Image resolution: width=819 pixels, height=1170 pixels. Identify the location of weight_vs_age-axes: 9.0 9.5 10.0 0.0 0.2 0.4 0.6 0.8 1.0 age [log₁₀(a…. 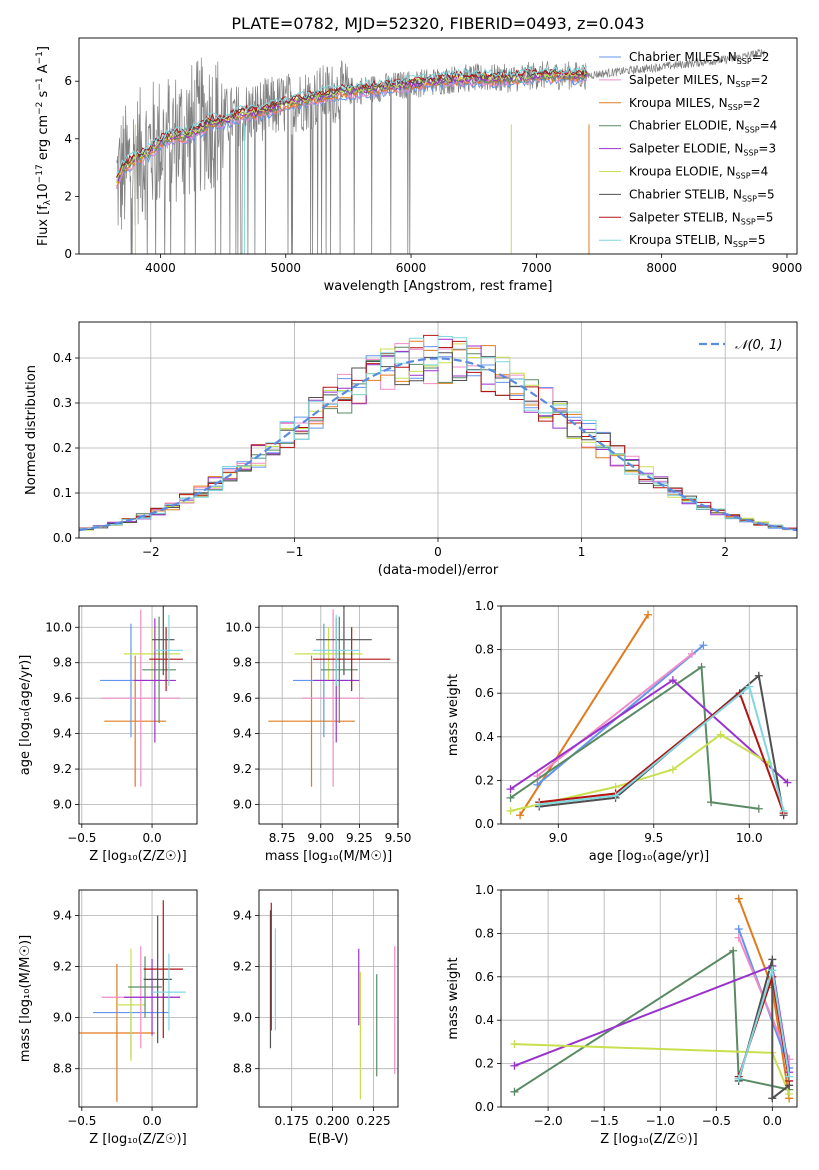
(622, 731).